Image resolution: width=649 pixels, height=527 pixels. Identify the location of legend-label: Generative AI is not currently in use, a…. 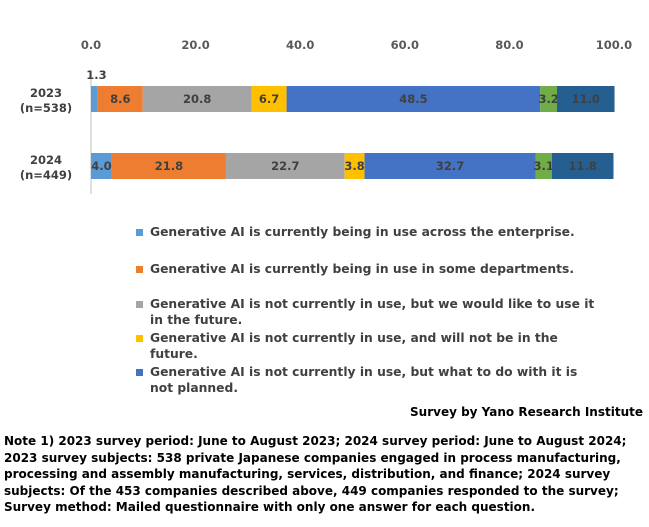
(354, 346).